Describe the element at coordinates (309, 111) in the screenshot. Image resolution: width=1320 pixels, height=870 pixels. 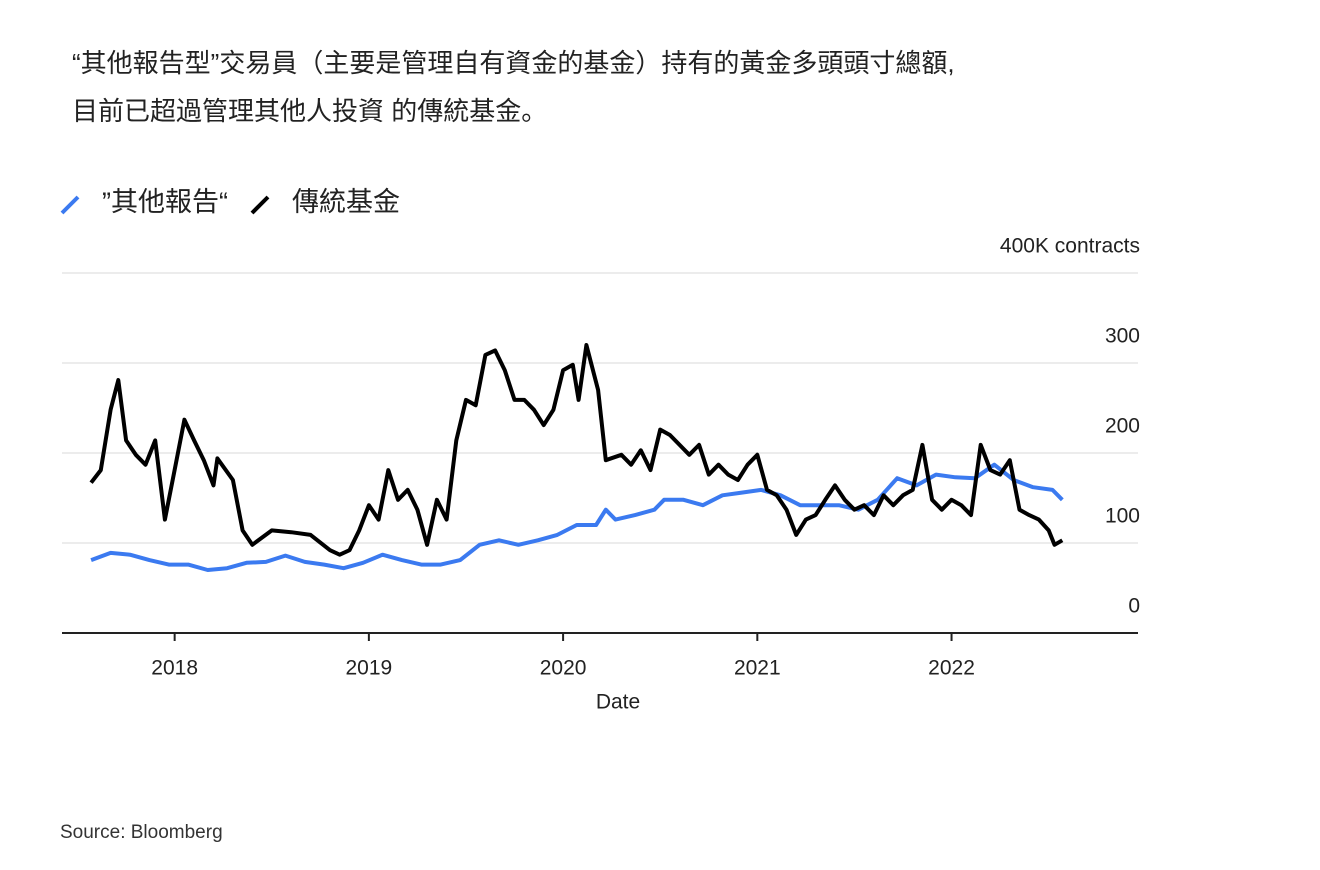
I see `chart-title-line: 目前已超過管理其他人投資 的傳統基金。` at that location.